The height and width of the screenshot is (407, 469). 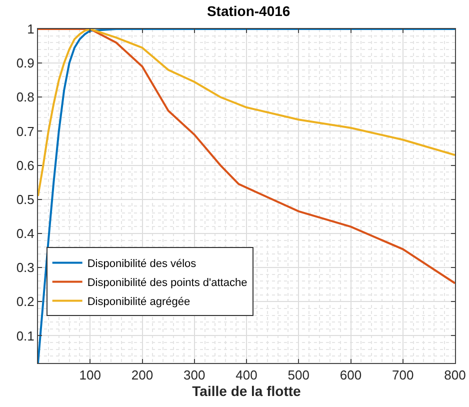 I want to click on y-tick-label: 0.2, so click(x=25, y=302).